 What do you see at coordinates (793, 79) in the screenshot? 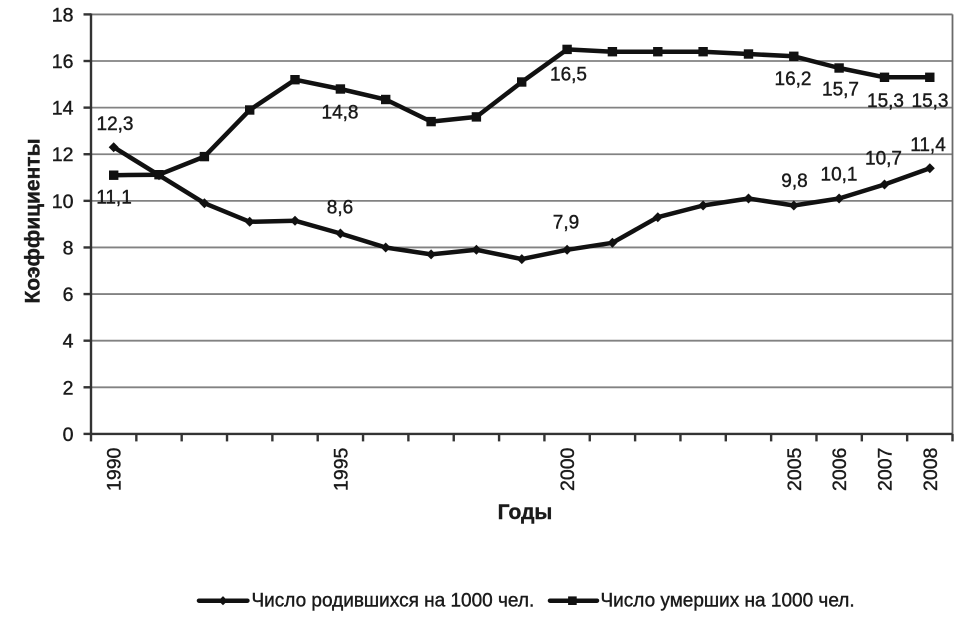
I see `svg-text: 16,2` at bounding box center [793, 79].